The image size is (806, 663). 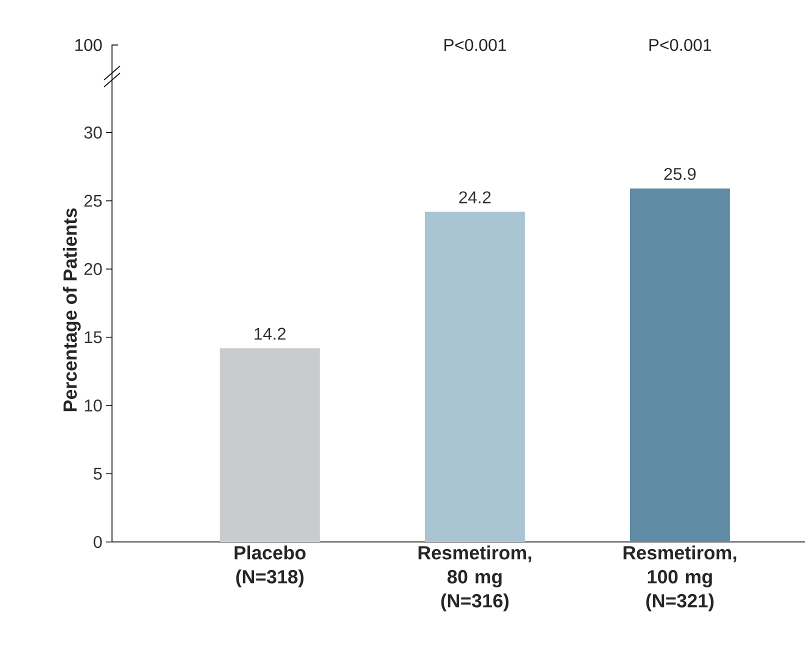 I want to click on x-tick-label: Resmetirom, 100 mg (N=321), so click(x=680, y=579).